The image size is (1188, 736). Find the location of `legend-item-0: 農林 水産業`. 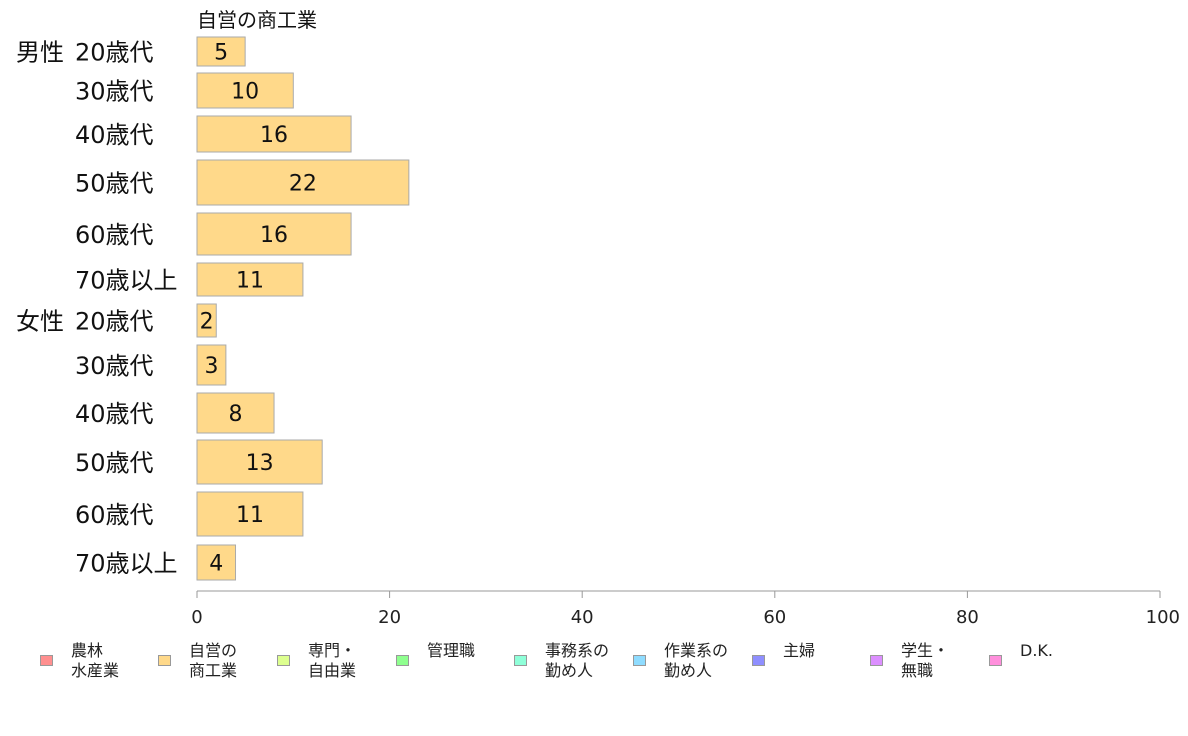

legend-item-0: 農林 水産業 is located at coordinates (79, 661).